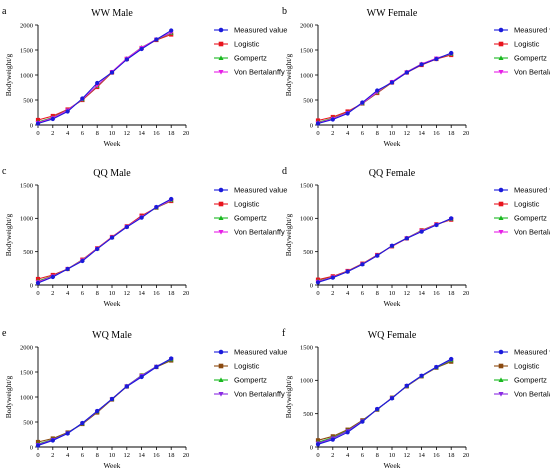  Describe the element at coordinates (141, 293) in the screenshot. I see `x-tick-label: 14` at that location.